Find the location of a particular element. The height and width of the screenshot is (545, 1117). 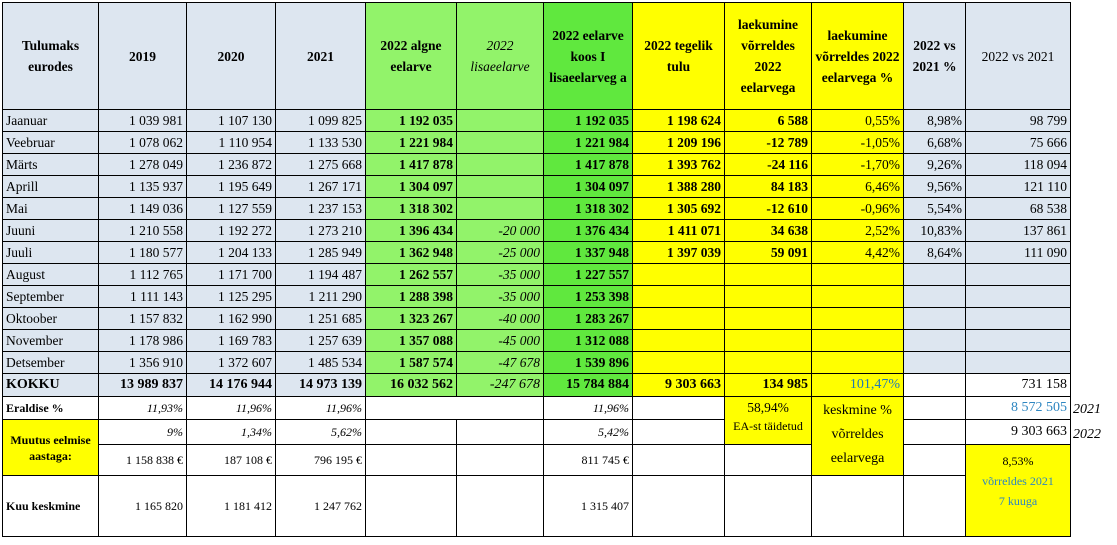

value-vahe: 84 183 is located at coordinates (768, 186).